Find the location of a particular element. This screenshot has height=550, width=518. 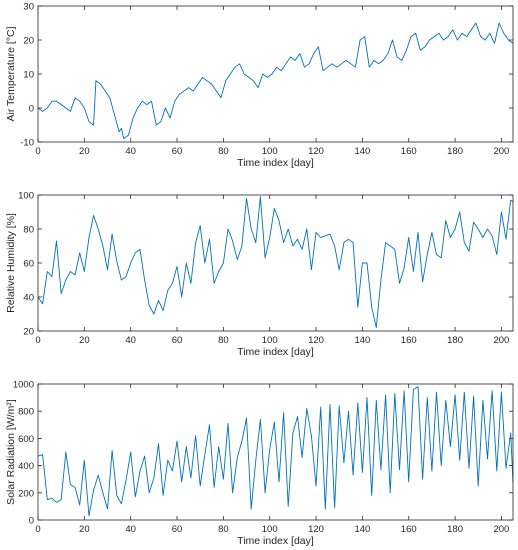

relative-humidity-x-tick-label: 60 is located at coordinates (177, 340).